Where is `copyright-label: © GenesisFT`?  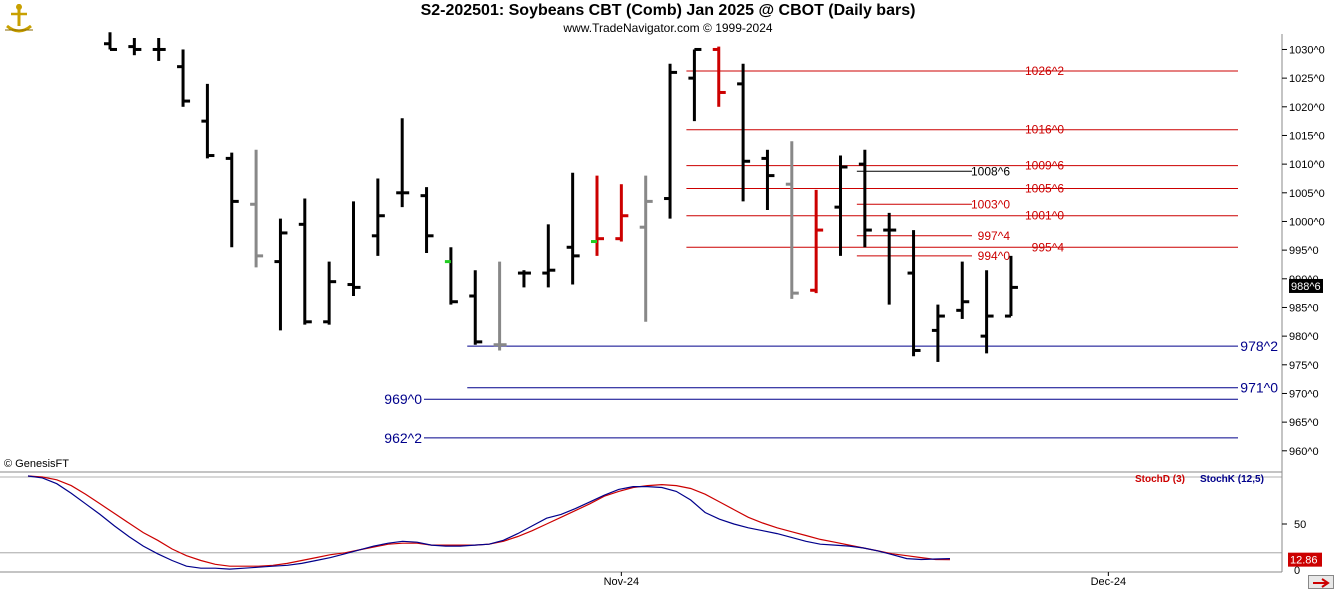 copyright-label: © GenesisFT is located at coordinates (36, 464).